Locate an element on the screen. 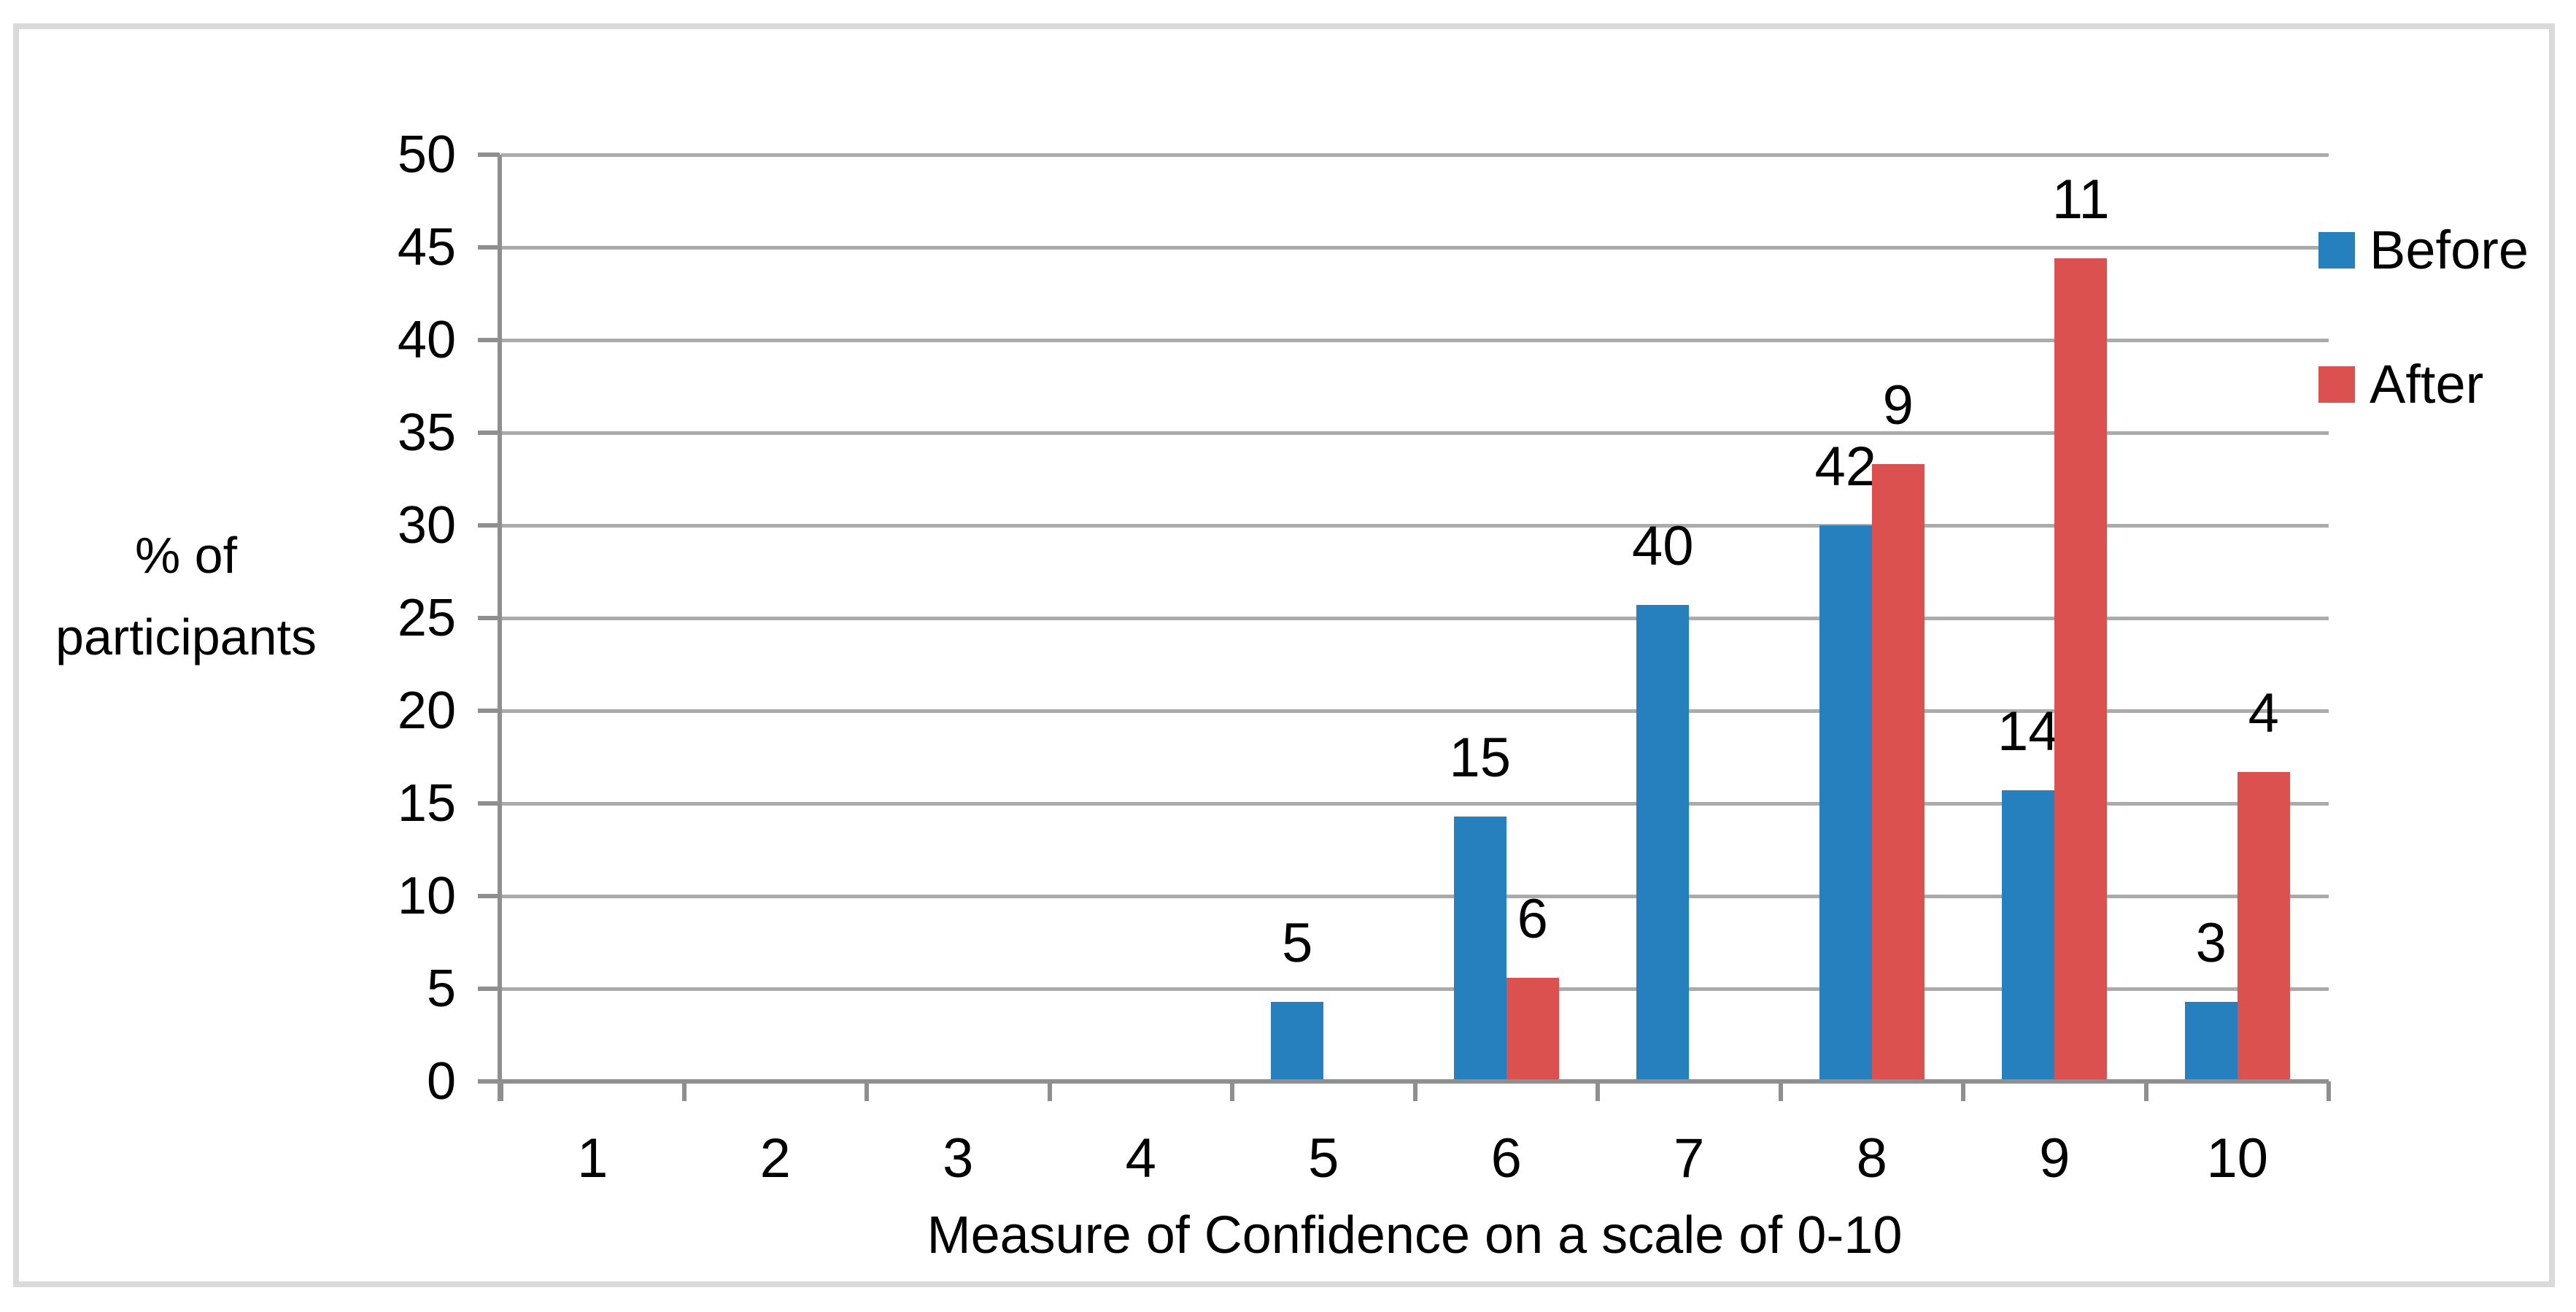 This screenshot has width=2576, height=1312. x-tick-label-6: 6 is located at coordinates (1506, 1158).